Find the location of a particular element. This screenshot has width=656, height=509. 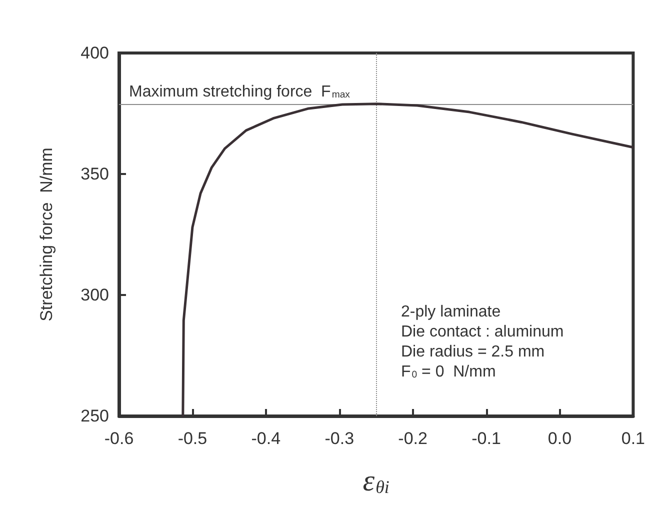

x-tick-label: -0.4 is located at coordinates (266, 438).